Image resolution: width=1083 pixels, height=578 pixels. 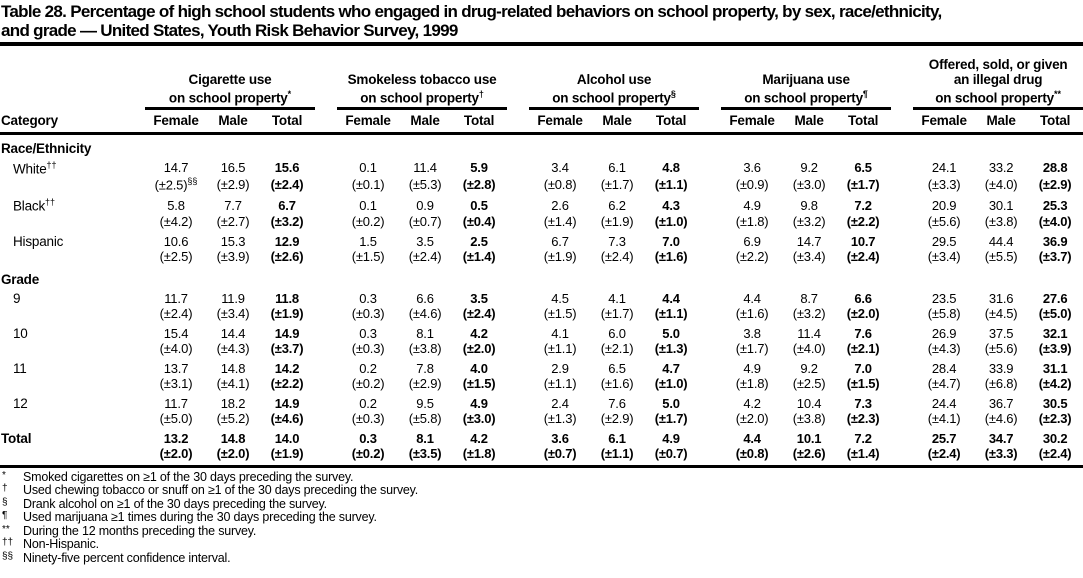 I want to click on value-cell: 28.8, so click(x=1055, y=168).